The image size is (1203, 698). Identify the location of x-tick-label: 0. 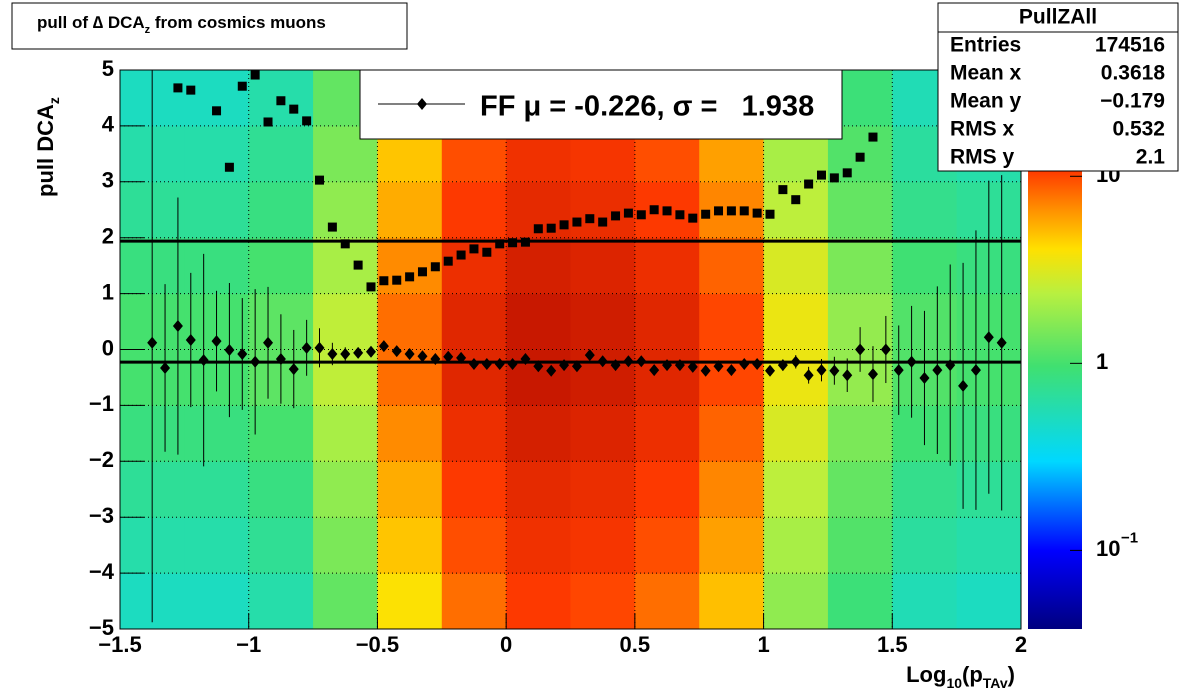
(506, 644).